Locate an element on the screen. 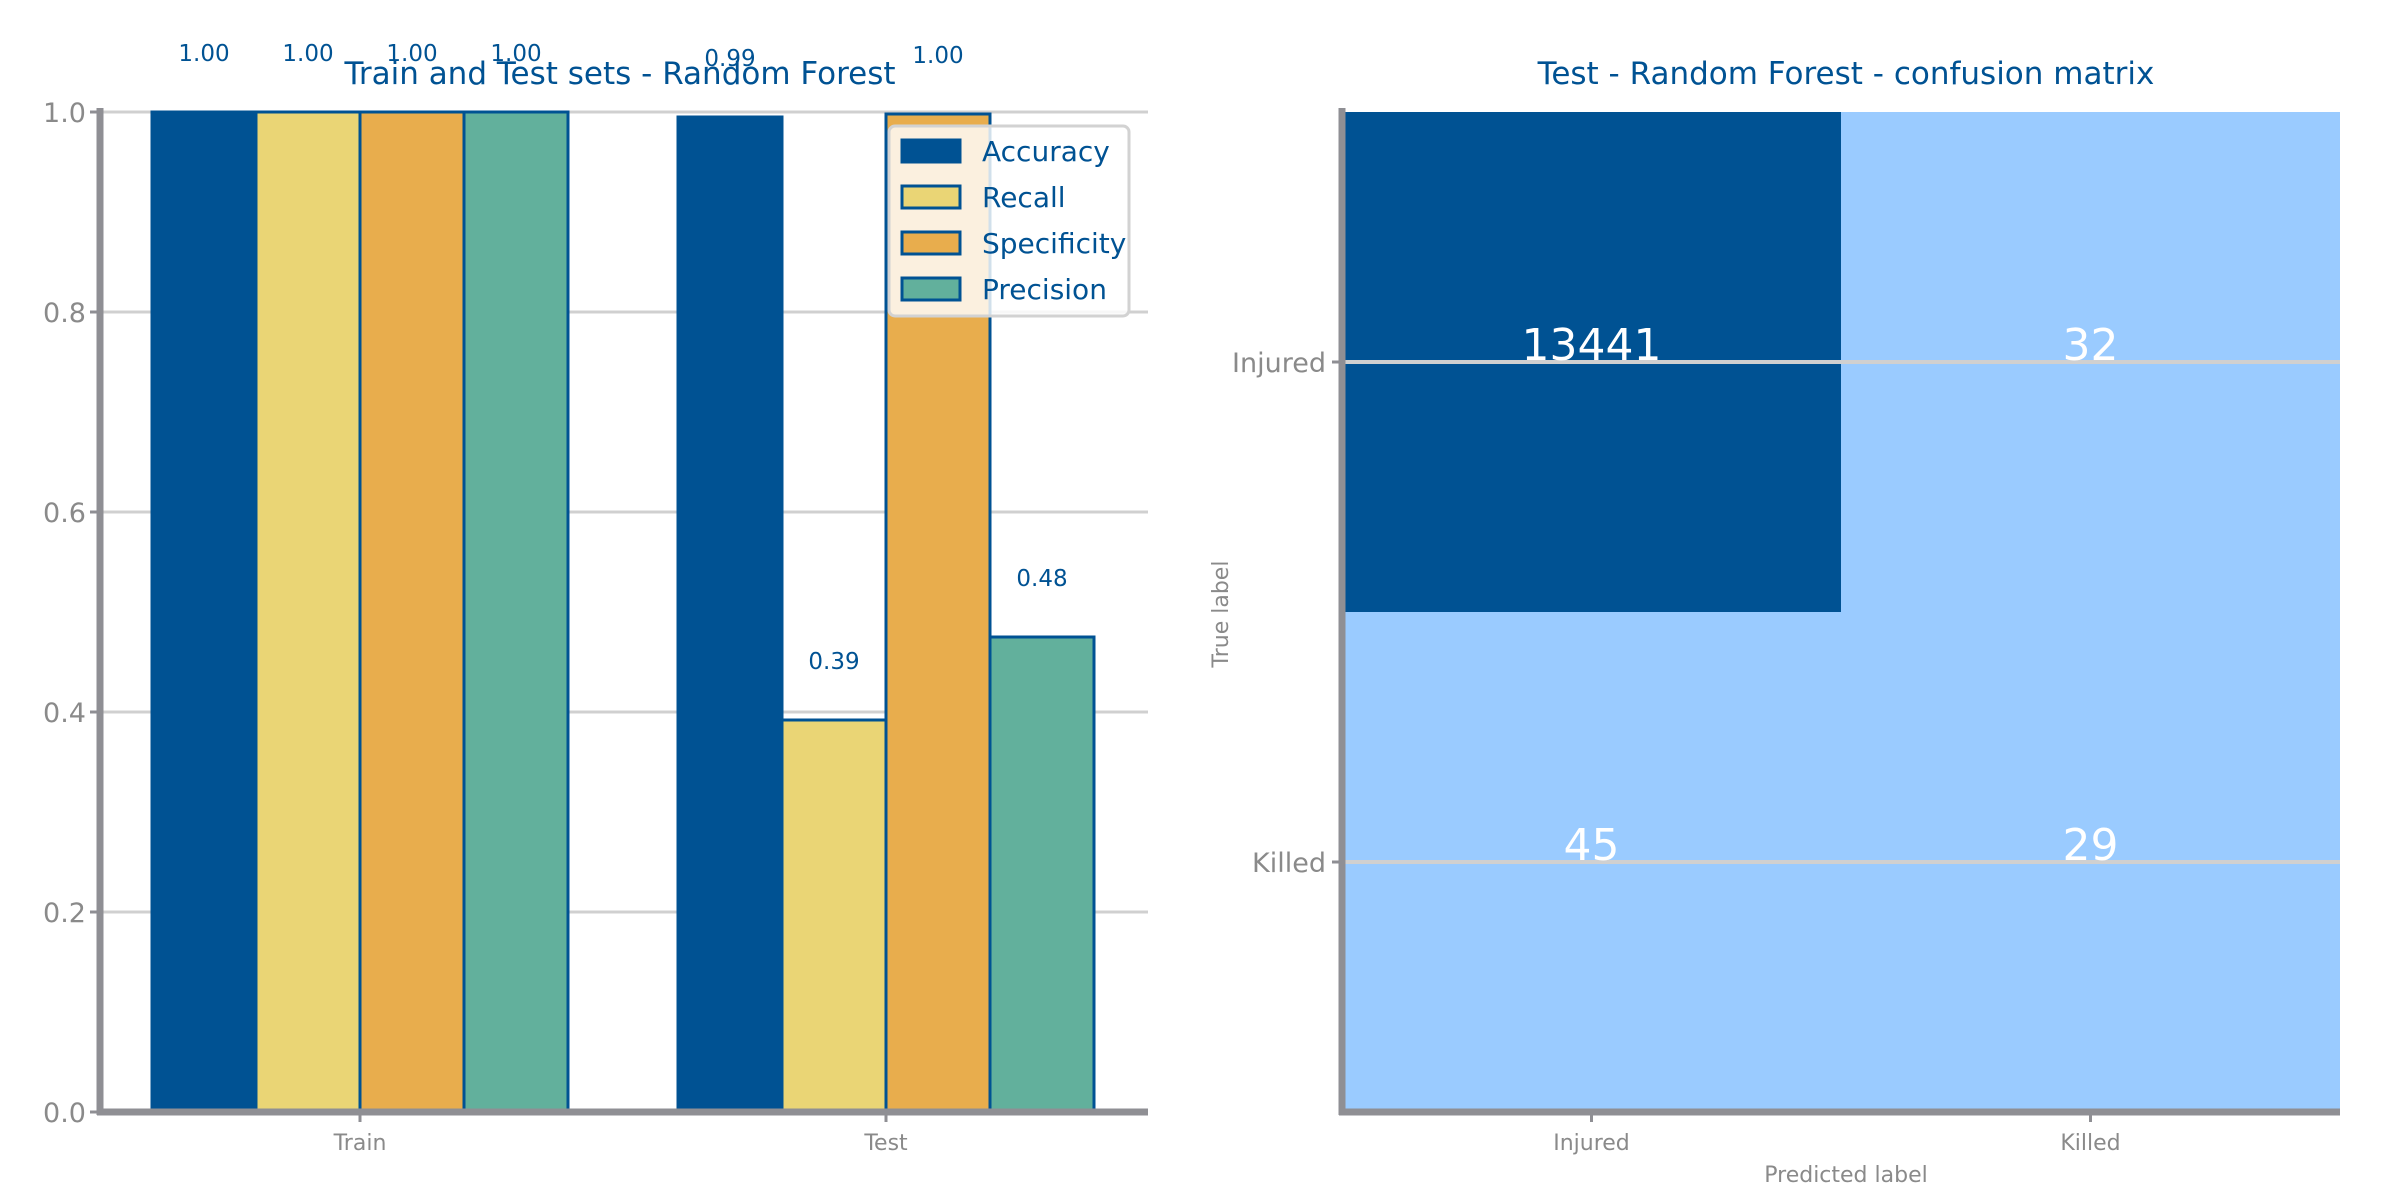 This screenshot has height=1200, width=2400. legend-label-precision: Precision is located at coordinates (1044, 289).